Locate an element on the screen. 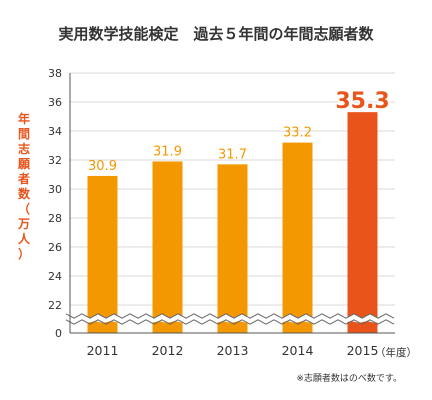  y-axis-label-char: 間 is located at coordinates (24, 134).